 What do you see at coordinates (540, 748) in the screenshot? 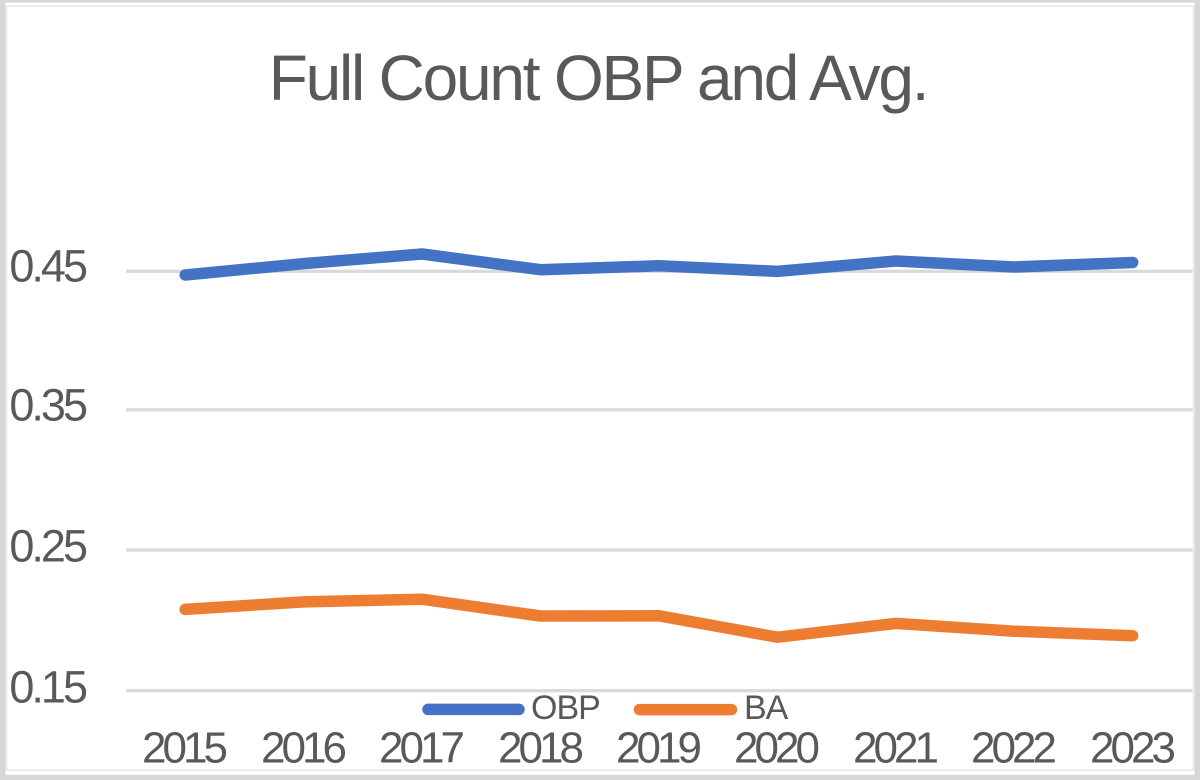
I see `svg-text: 2018` at bounding box center [540, 748].